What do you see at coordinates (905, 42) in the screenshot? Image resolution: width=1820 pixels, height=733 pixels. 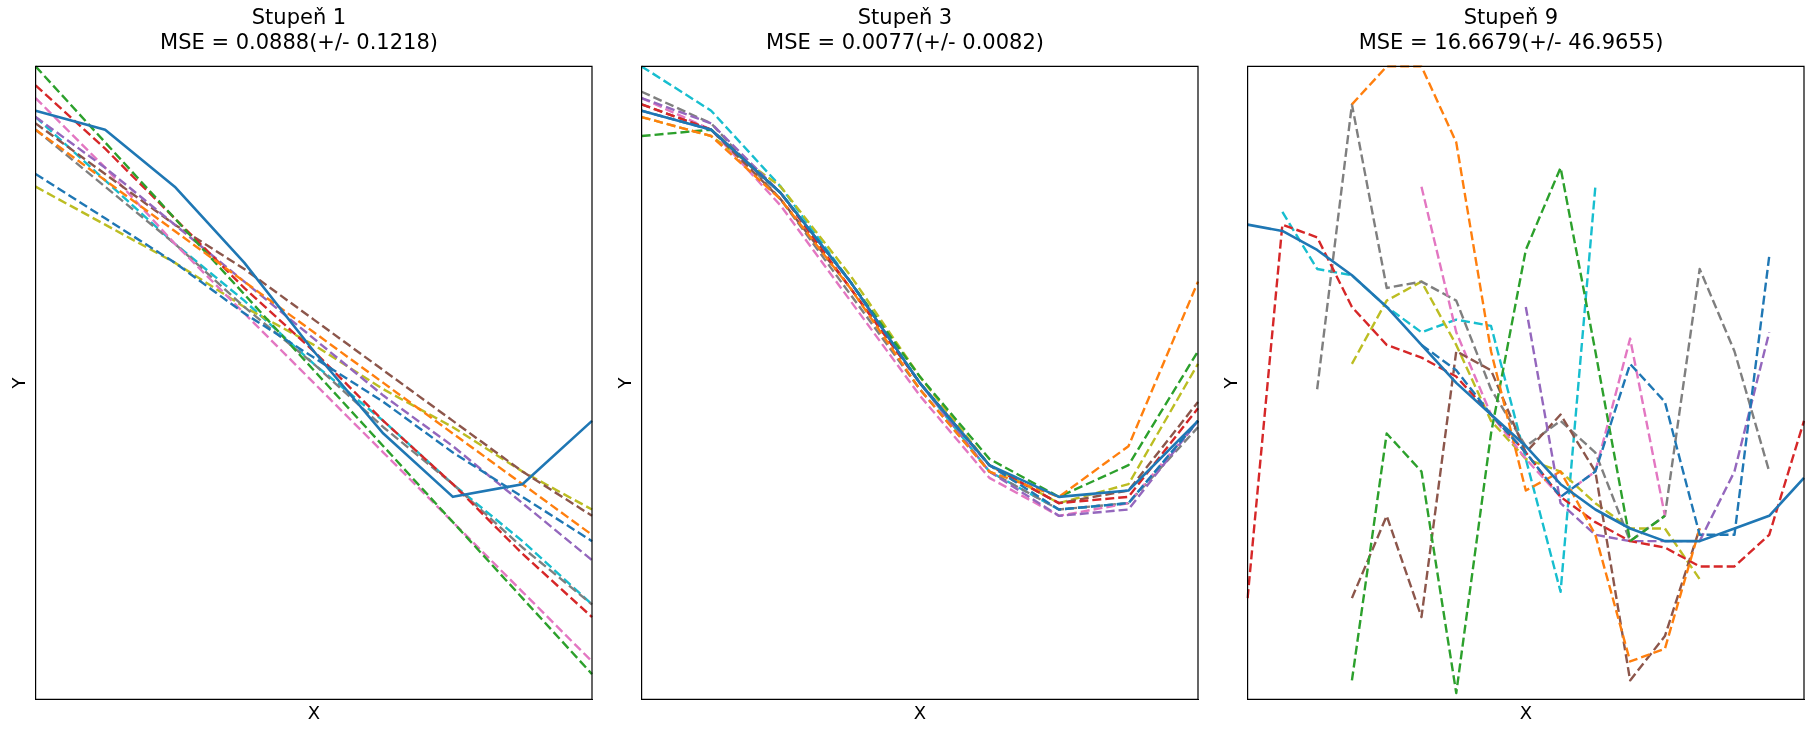 I see `chart-subtitle: MSE = 0.0077(+/- 0.0082)` at bounding box center [905, 42].